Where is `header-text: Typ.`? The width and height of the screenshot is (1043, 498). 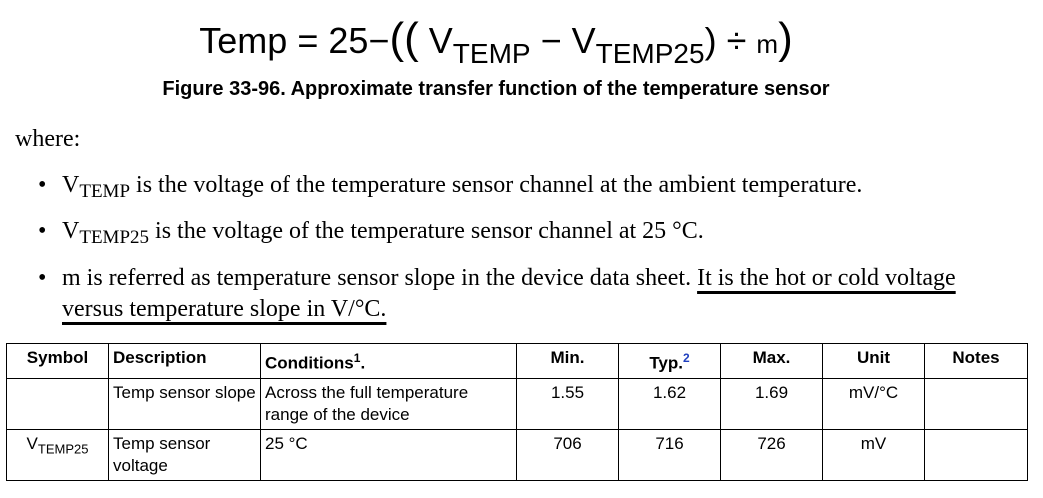 header-text: Typ. is located at coordinates (666, 363).